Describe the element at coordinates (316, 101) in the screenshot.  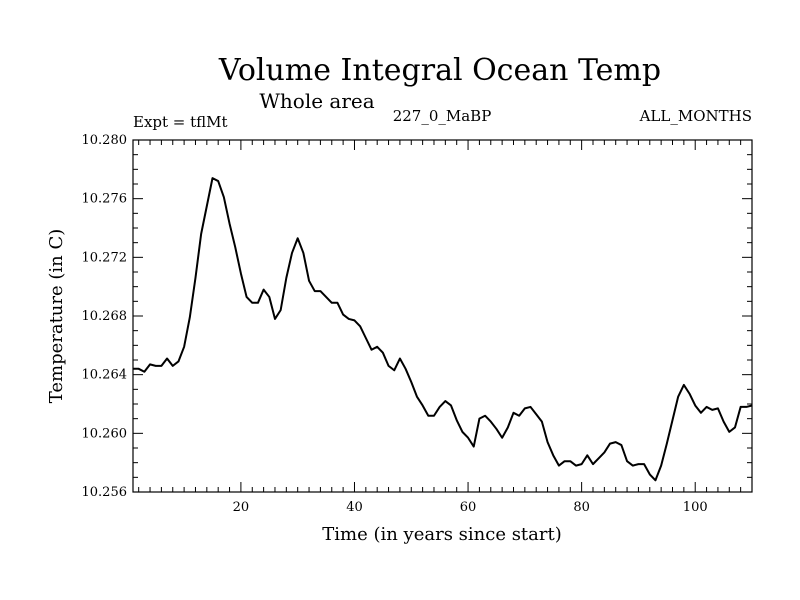
I see `chart-subtitle: Whole area` at that location.